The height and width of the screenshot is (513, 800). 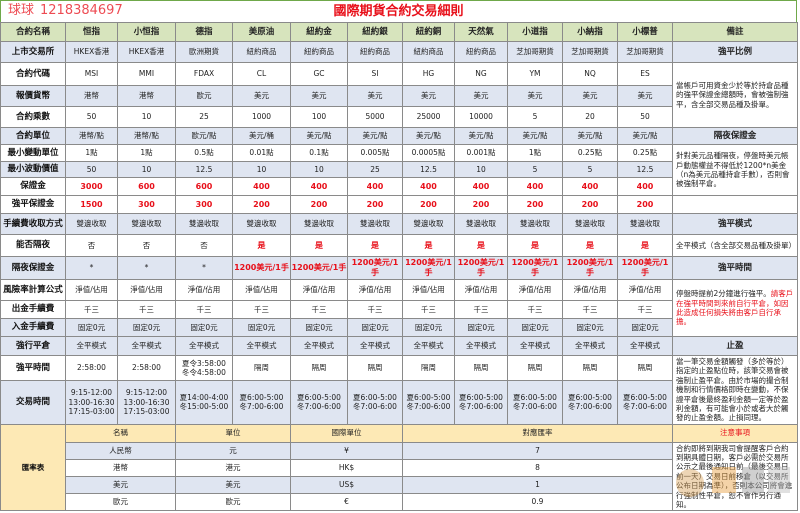 I want to click on cell-value: 600, so click(x=204, y=186).